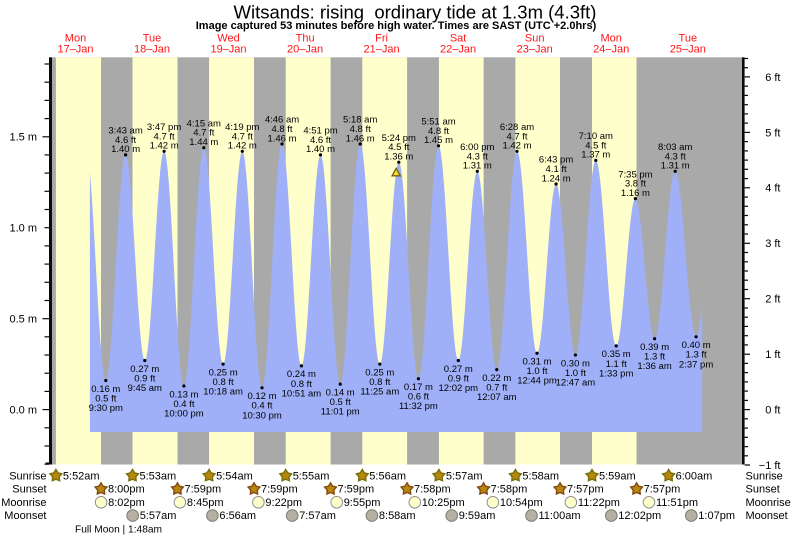 The height and width of the screenshot is (539, 793). I want to click on svg-text: 3.8 ft, so click(635, 184).